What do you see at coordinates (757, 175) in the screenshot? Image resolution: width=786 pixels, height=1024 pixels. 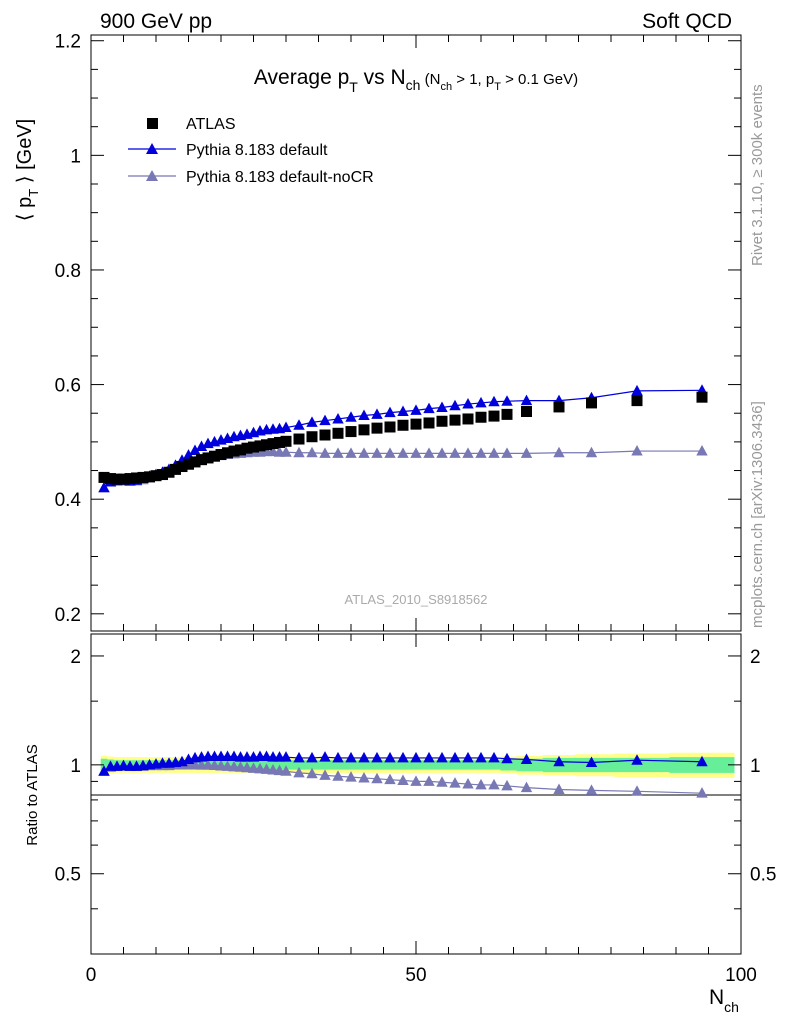 I see `rivet-label: Rivet 3.1.10, ≥ 300k events` at bounding box center [757, 175].